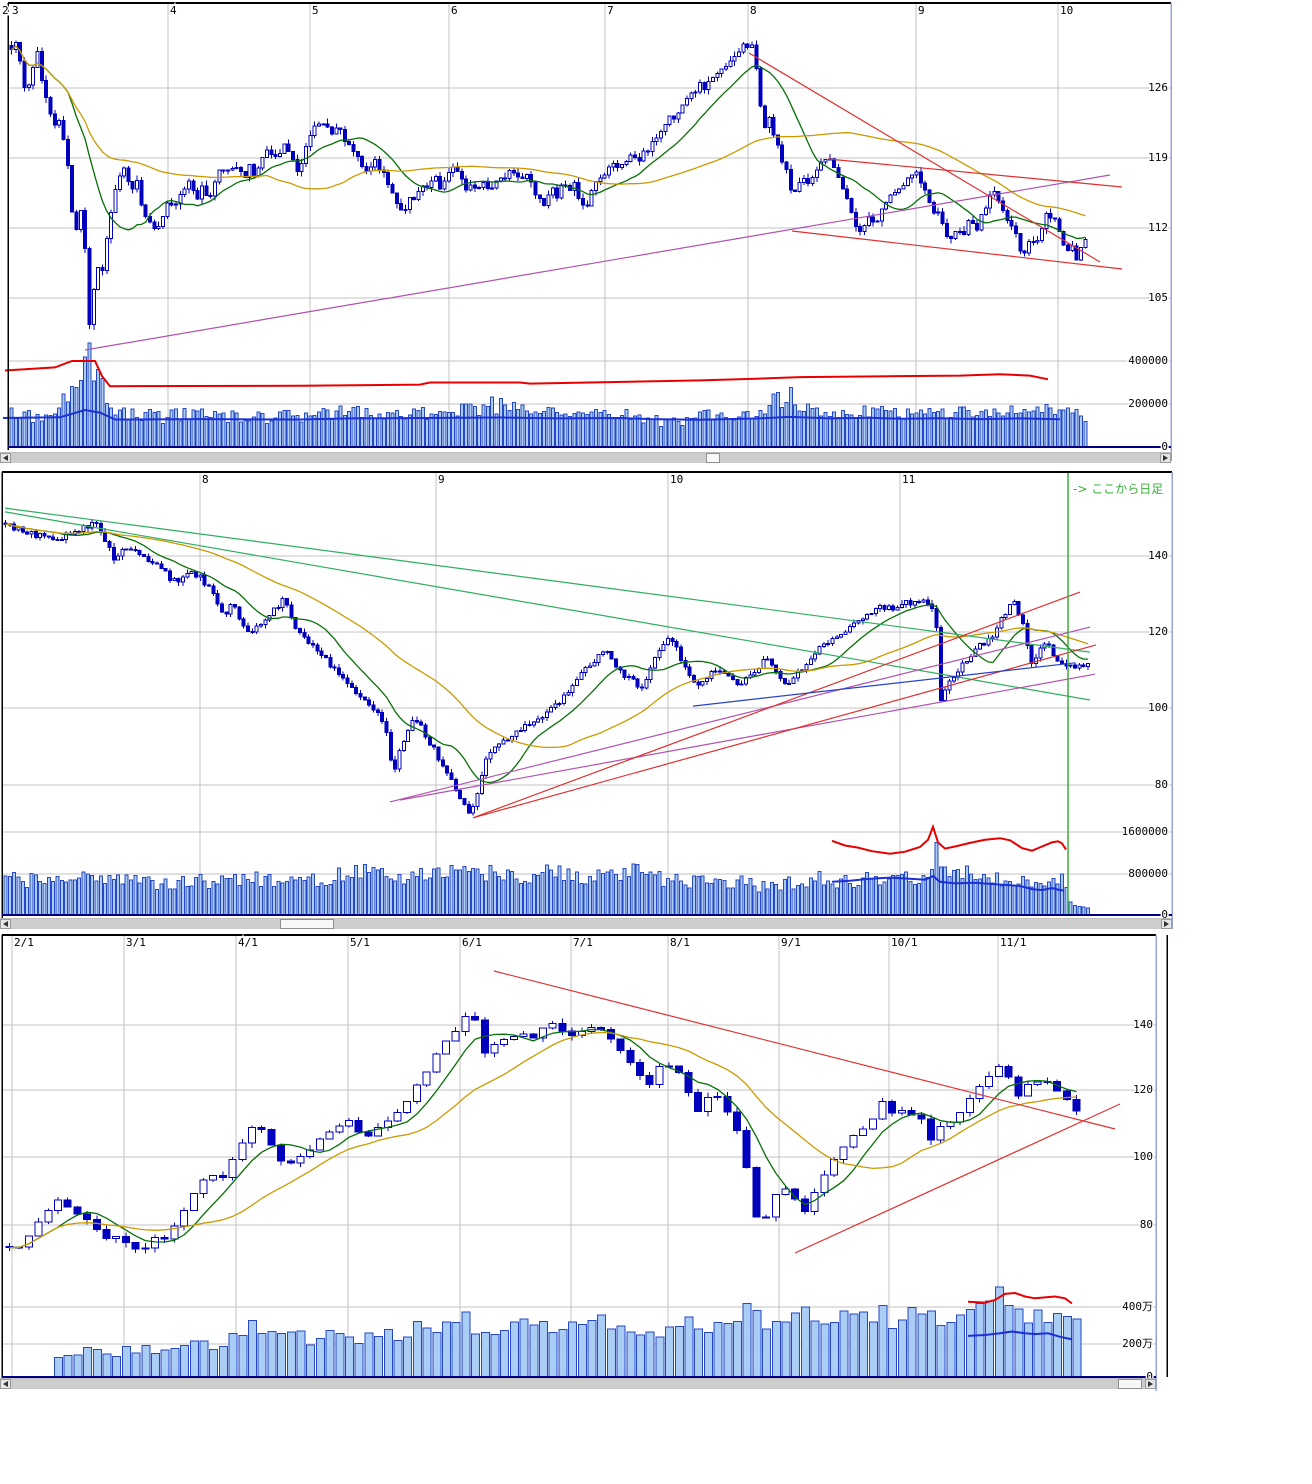  I want to click on panel-weekly-candles, so click(543, 1133).